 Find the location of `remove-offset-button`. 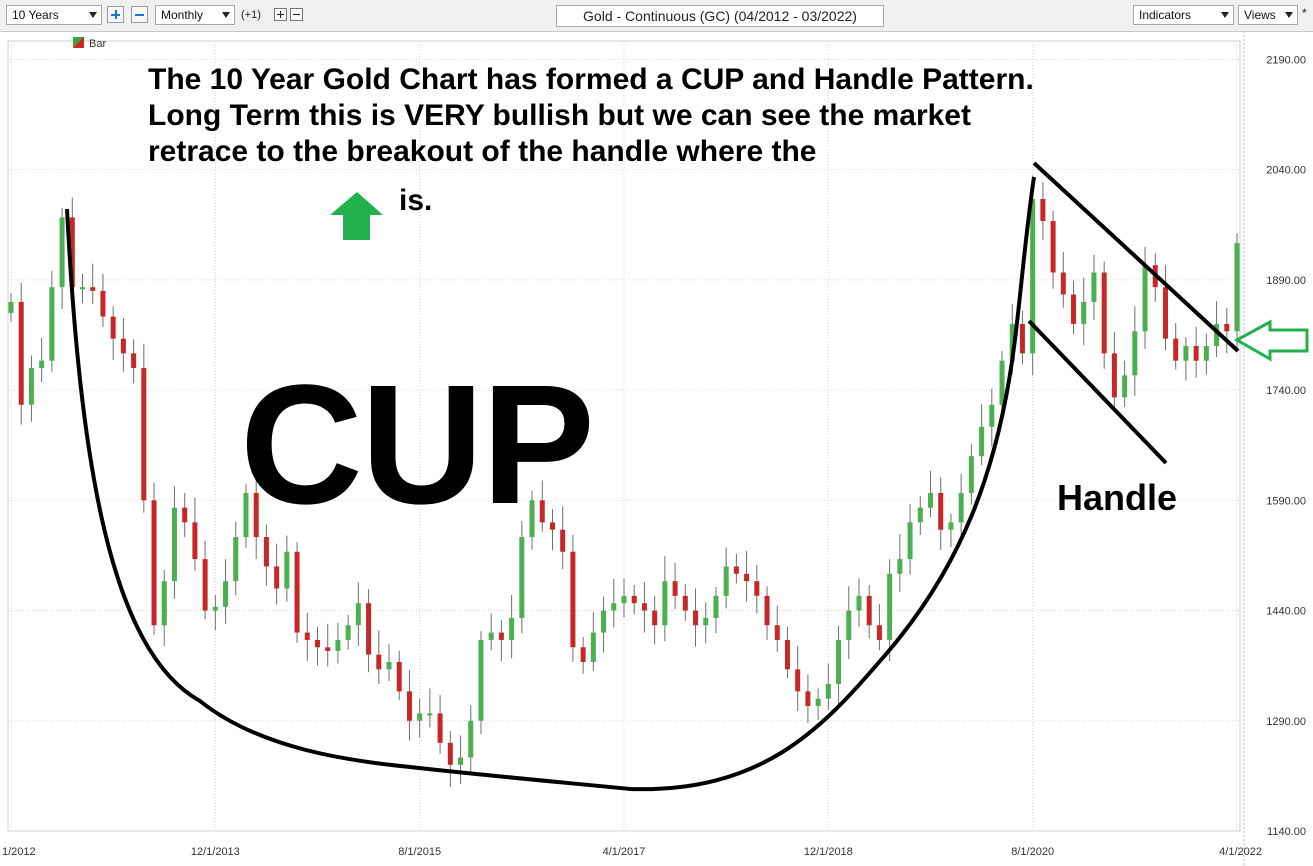

remove-offset-button is located at coordinates (296, 14).